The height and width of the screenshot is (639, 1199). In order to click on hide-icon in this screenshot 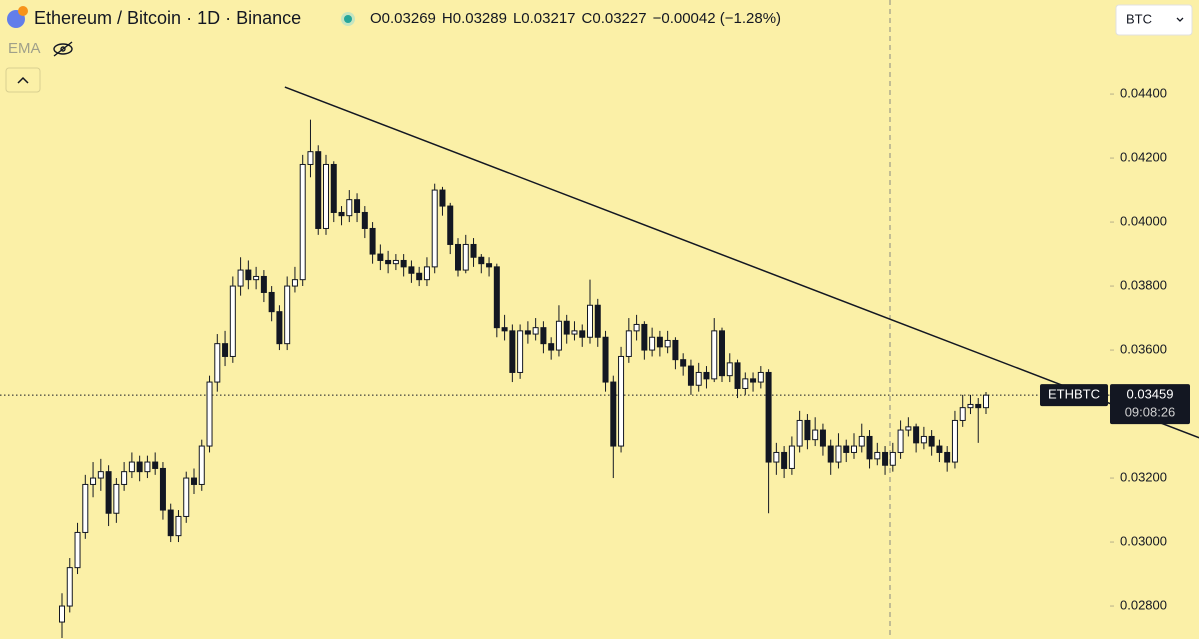, I will do `click(63, 49)`.